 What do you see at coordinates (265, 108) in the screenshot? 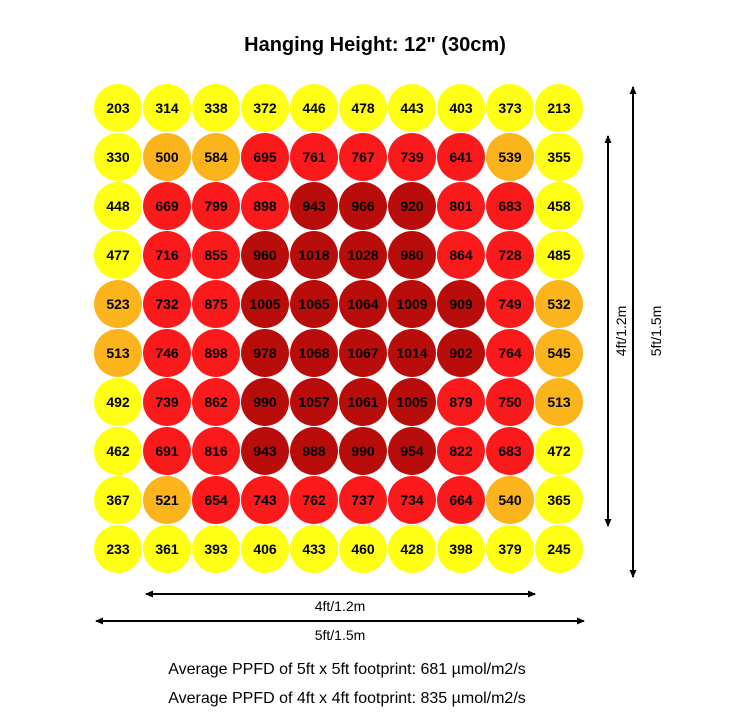
I see `ppfd-cell-value: 372` at bounding box center [265, 108].